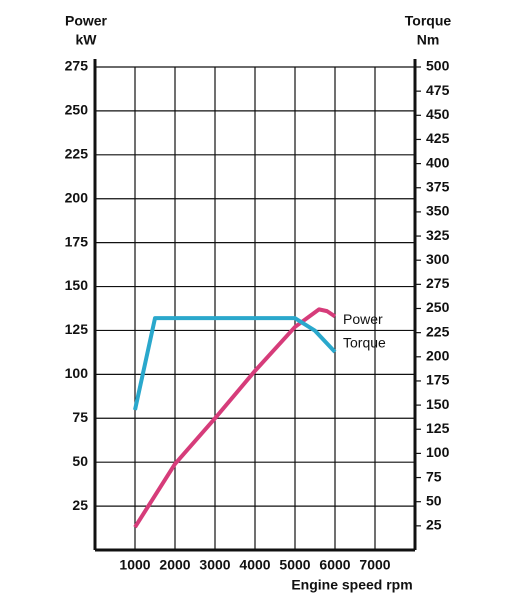 Image resolution: width=529 pixels, height=600 pixels. Describe the element at coordinates (438, 66) in the screenshot. I see `y2-tick-label: 500` at that location.